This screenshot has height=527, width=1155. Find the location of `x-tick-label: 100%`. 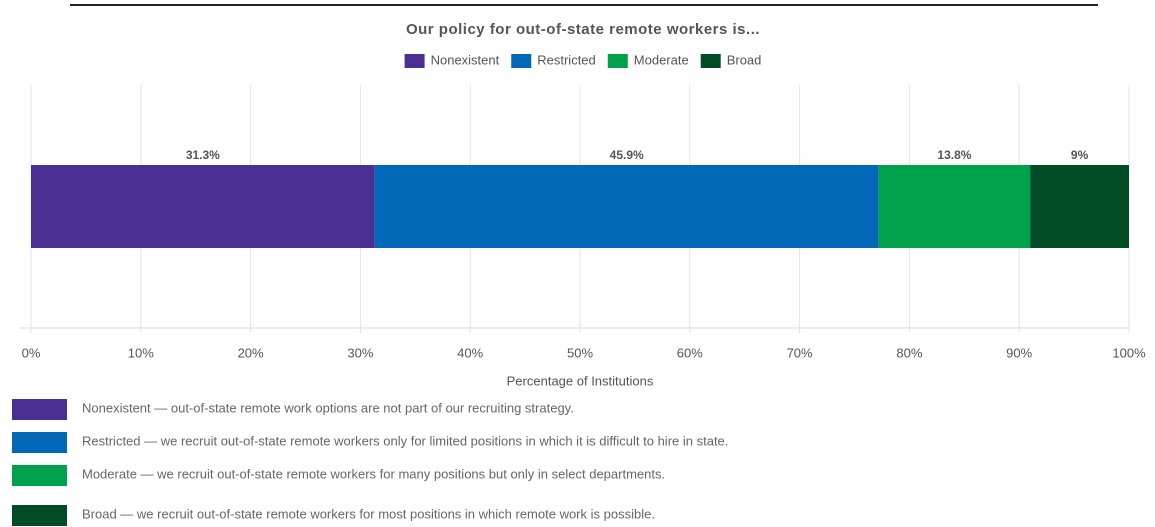

x-tick-label: 100% is located at coordinates (1129, 352).